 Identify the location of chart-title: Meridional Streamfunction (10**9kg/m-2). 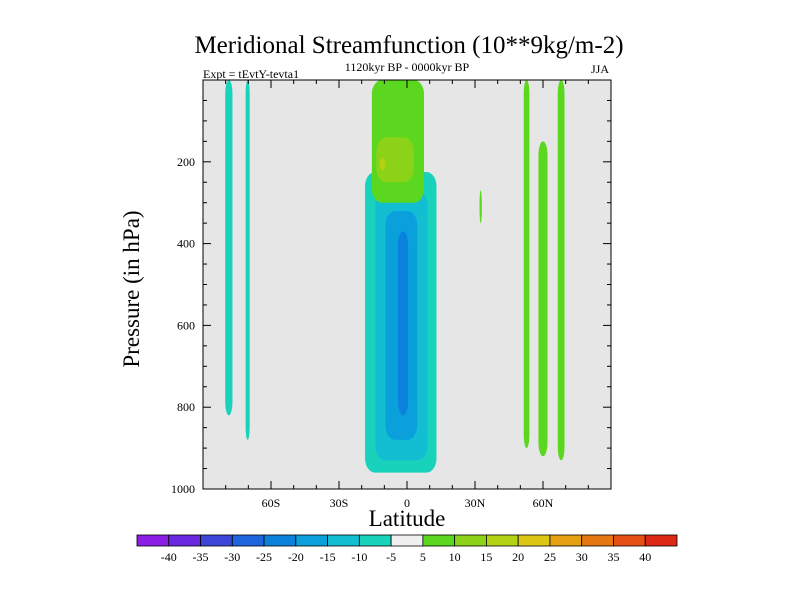
(408, 45).